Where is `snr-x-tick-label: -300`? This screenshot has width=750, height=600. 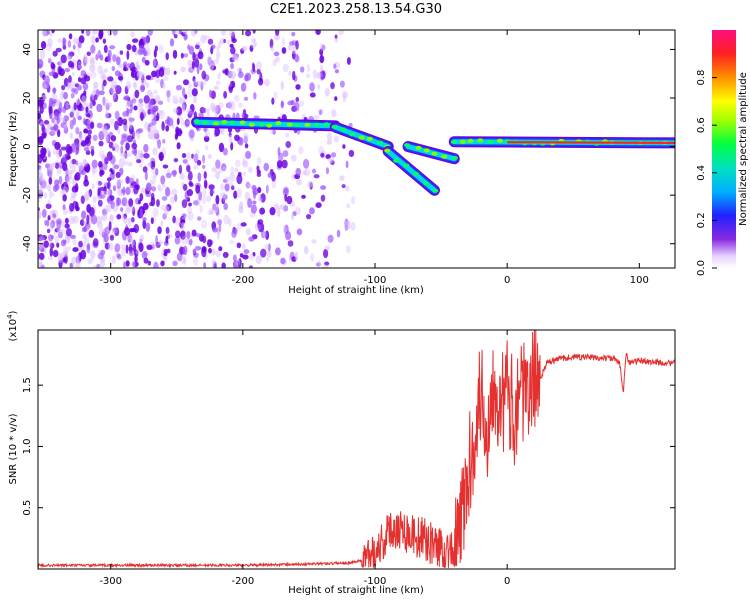 snr-x-tick-label: -300 is located at coordinates (110, 581).